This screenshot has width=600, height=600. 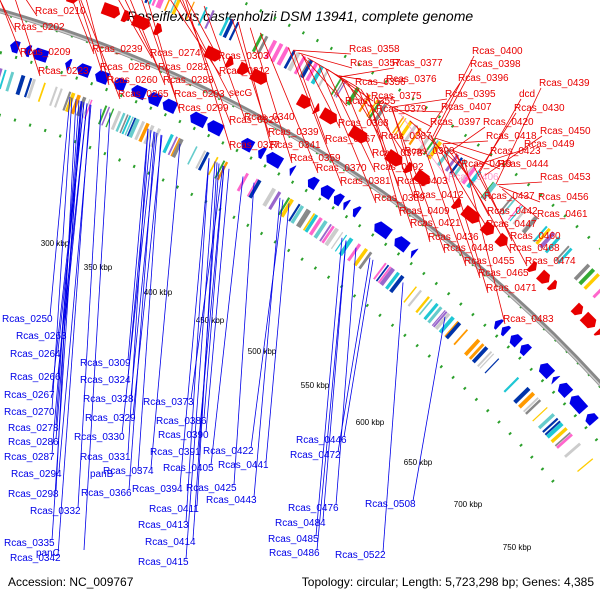 I want to click on forward-gene-label: Rcas_0447, so click(x=511, y=224).